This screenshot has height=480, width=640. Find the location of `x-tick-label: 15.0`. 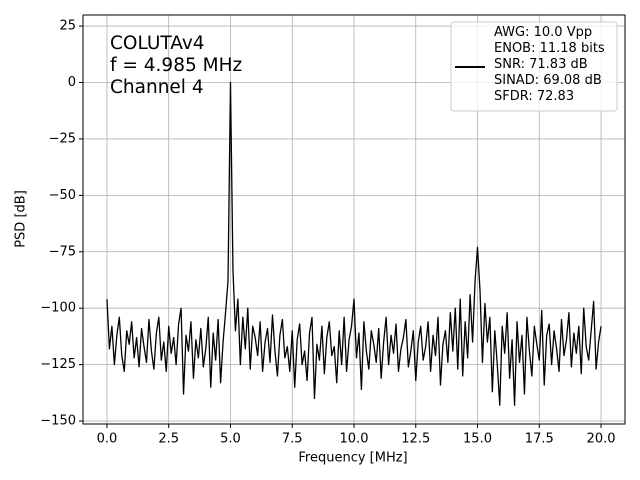

x-tick-label: 15.0 is located at coordinates (477, 439).